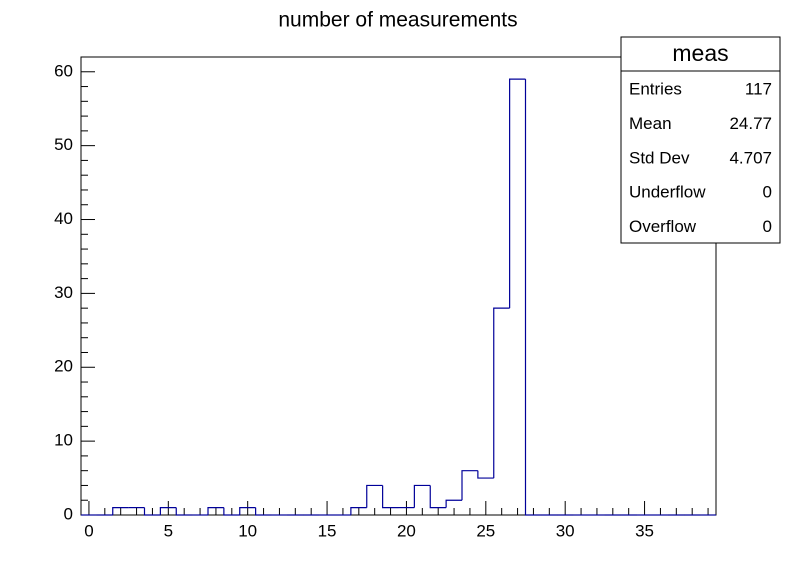 The width and height of the screenshot is (796, 572). What do you see at coordinates (485, 530) in the screenshot?
I see `x-tick-label: 25` at bounding box center [485, 530].